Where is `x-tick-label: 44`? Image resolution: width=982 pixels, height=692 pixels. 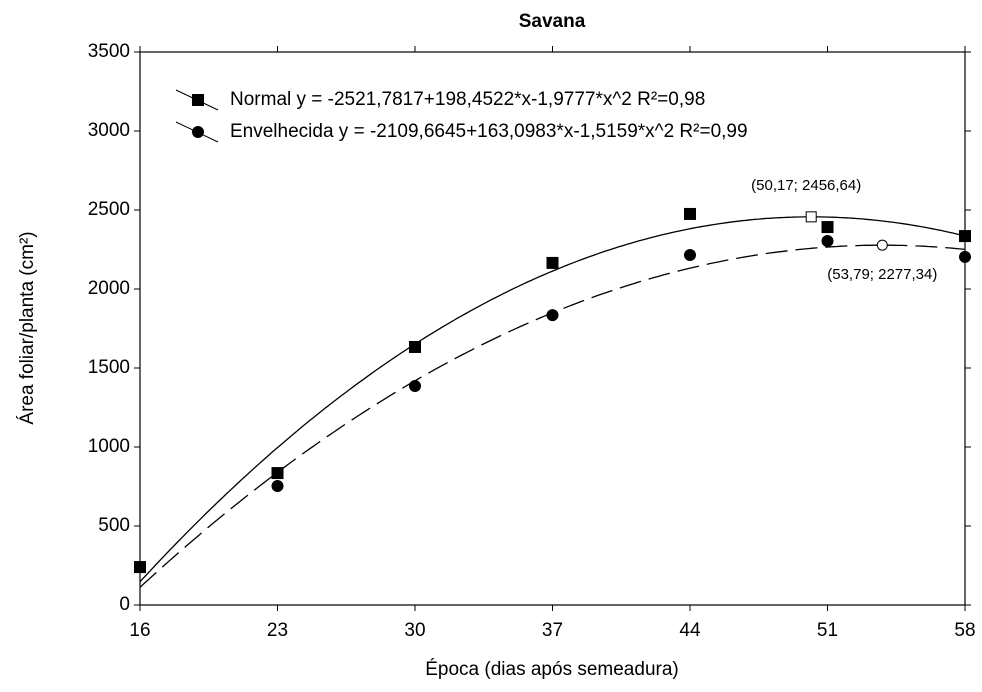 x-tick-label: 44 is located at coordinates (690, 630).